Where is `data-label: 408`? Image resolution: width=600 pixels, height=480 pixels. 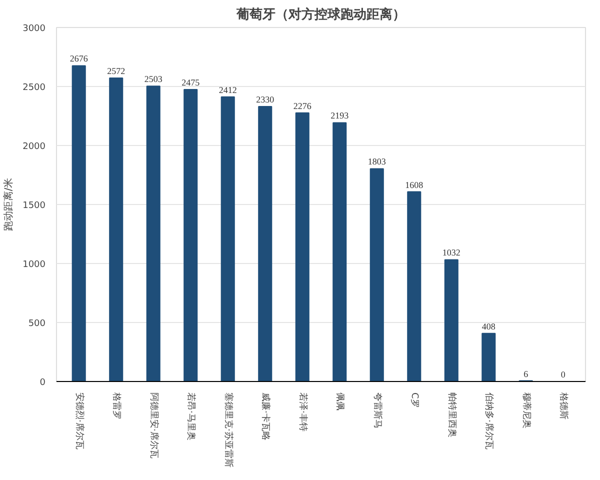 data-label: 408 is located at coordinates (489, 326).